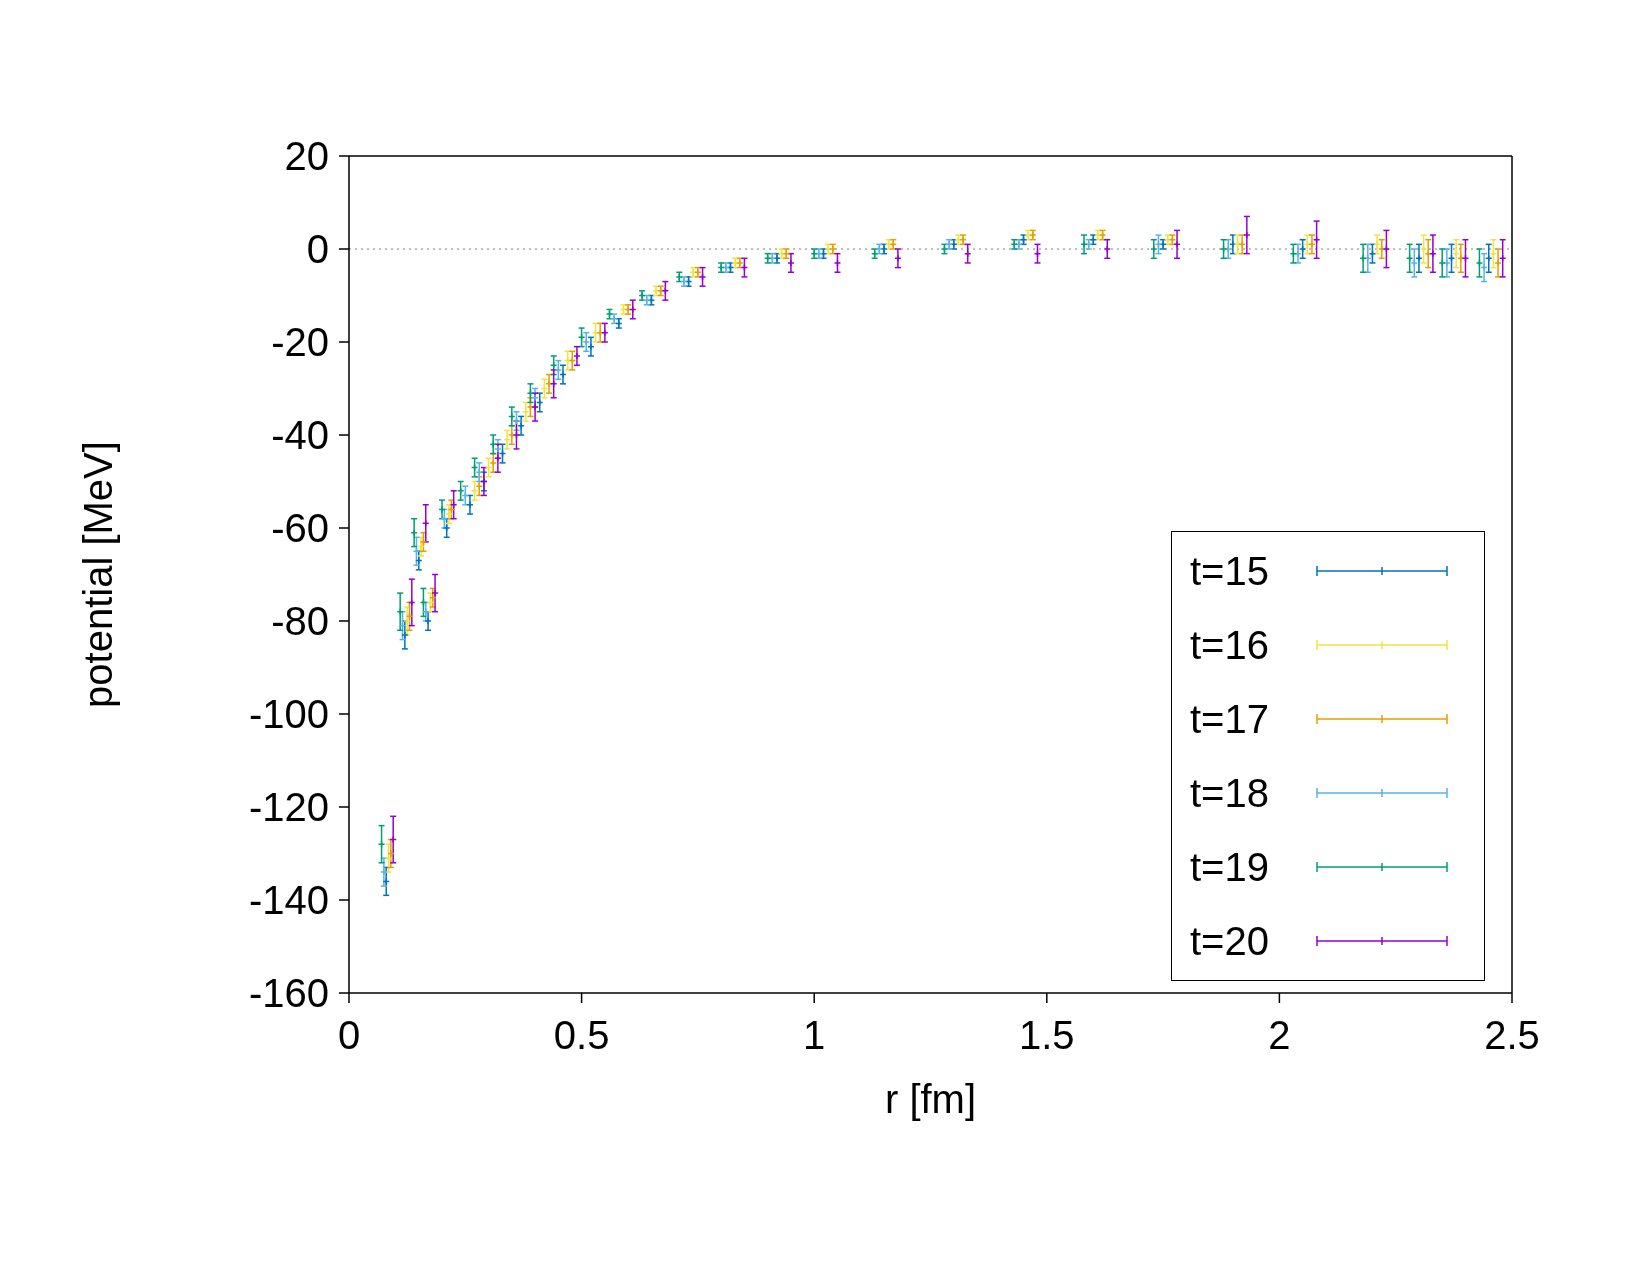  I want to click on x-axis-title: r [fm], so click(930, 1099).